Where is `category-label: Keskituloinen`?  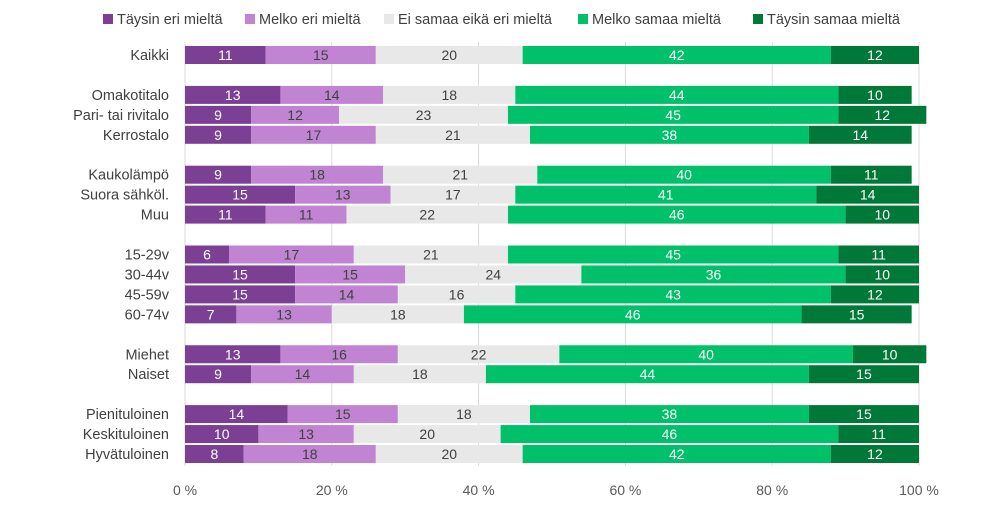
category-label: Keskituloinen is located at coordinates (126, 435).